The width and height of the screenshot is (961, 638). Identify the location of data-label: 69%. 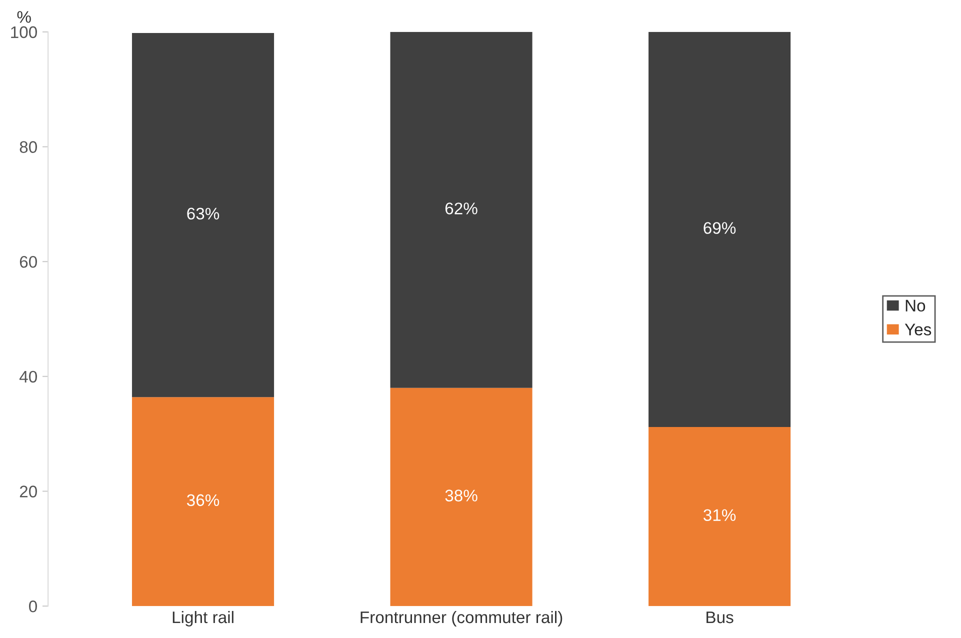
(720, 228).